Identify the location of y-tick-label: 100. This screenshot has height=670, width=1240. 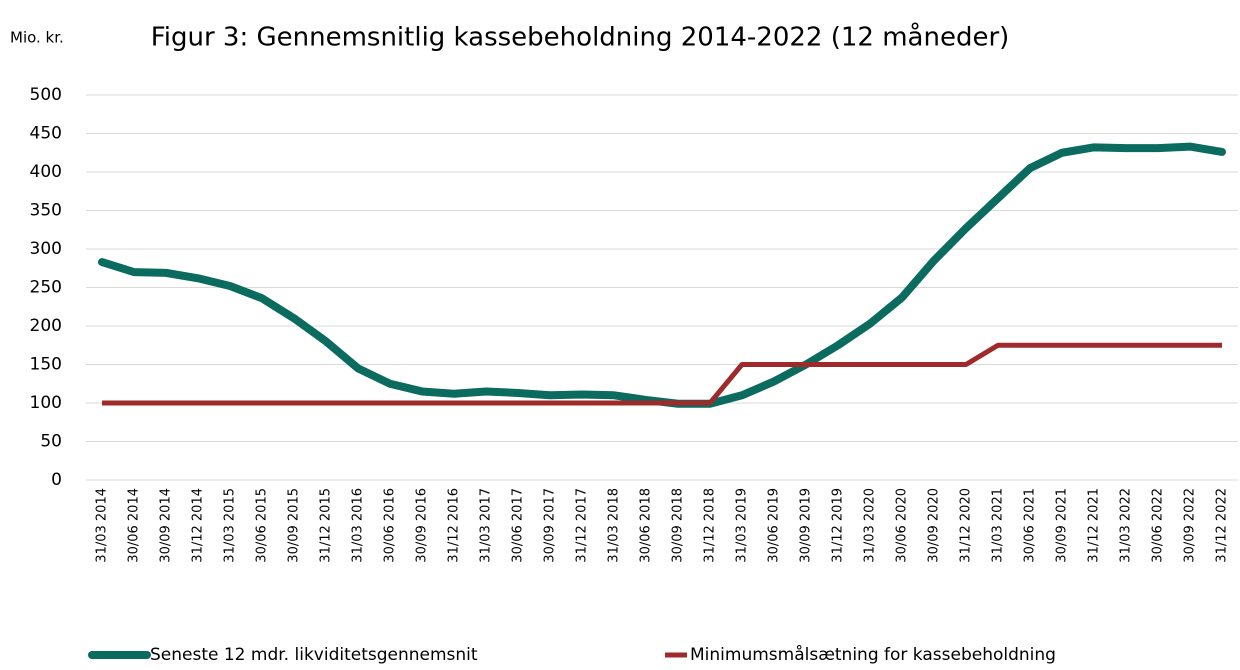
(46, 403).